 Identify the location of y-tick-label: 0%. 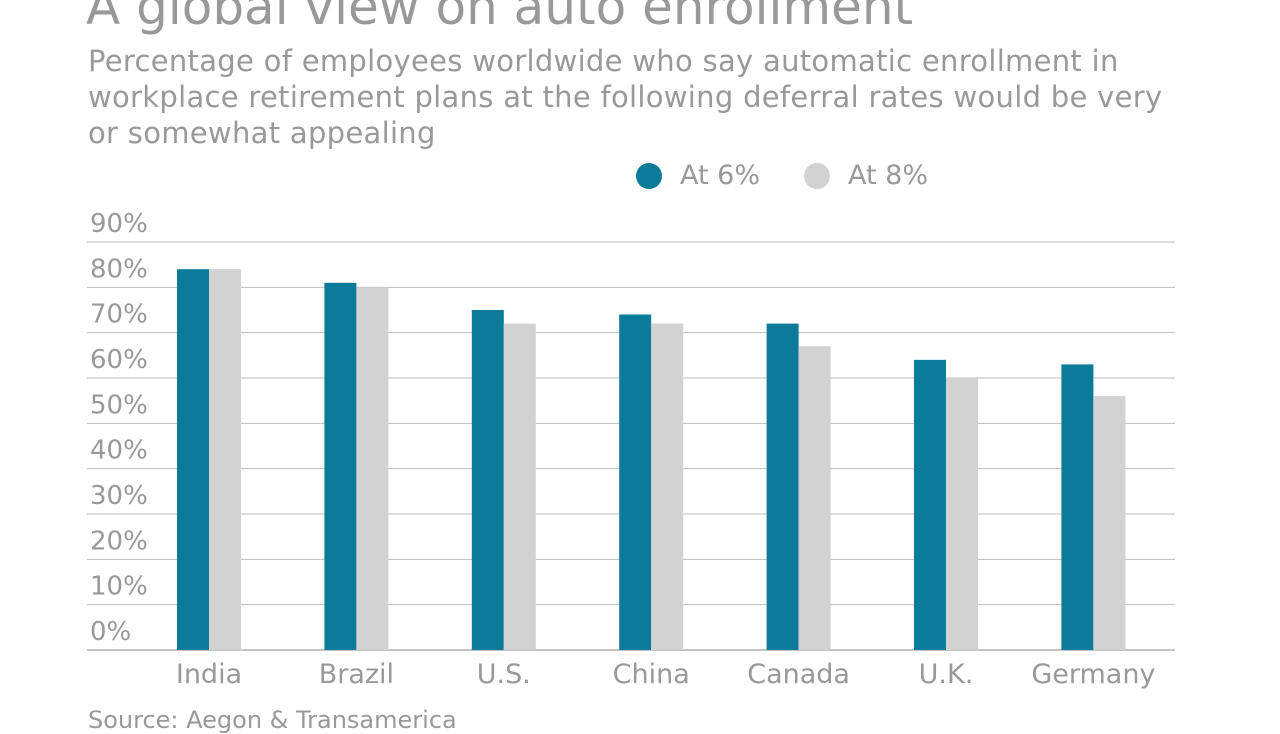
(110, 632).